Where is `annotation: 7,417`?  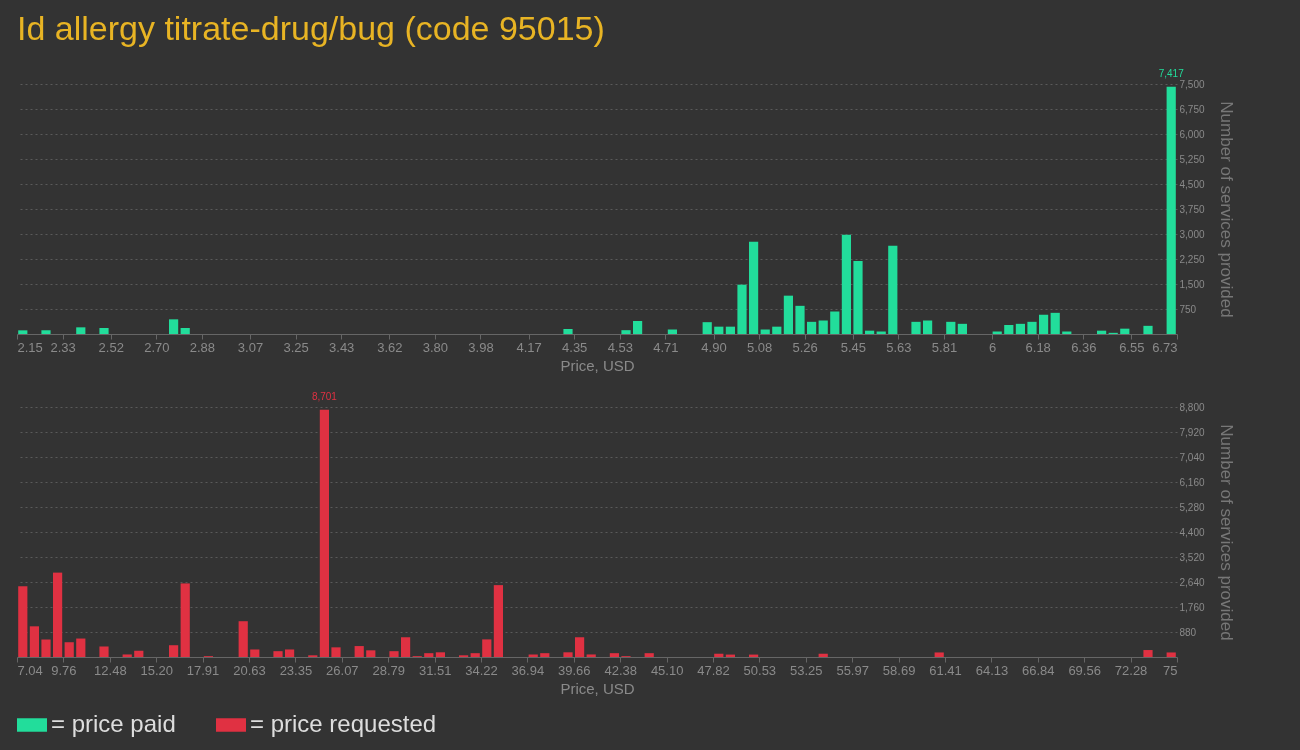
annotation: 7,417 is located at coordinates (1171, 73).